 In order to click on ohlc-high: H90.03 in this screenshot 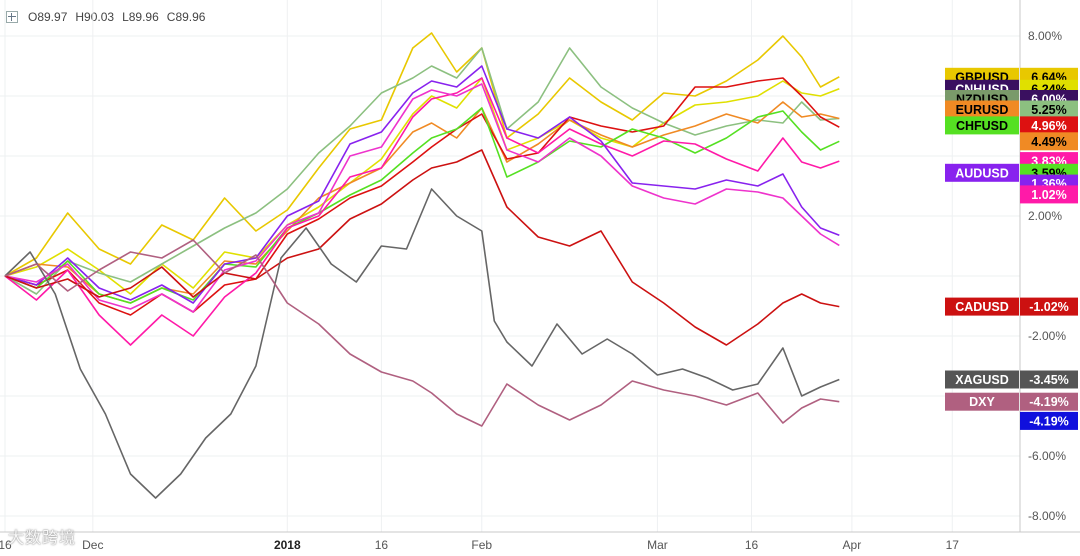, I will do `click(95, 17)`.